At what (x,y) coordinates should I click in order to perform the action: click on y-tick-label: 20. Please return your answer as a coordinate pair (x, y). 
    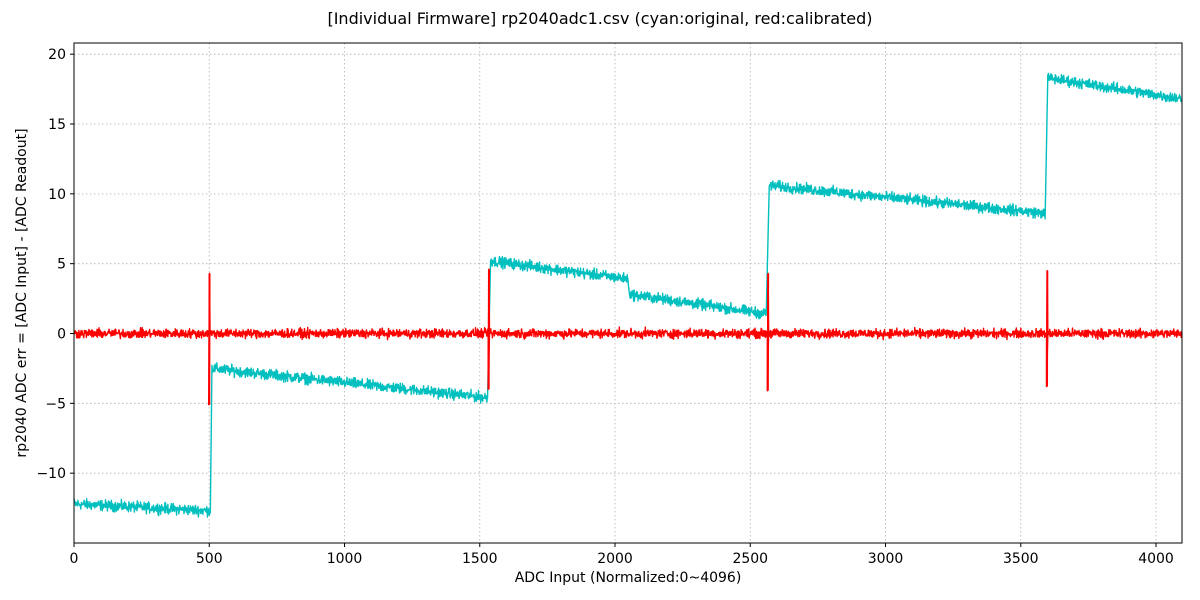
    Looking at the image, I should click on (57, 55).